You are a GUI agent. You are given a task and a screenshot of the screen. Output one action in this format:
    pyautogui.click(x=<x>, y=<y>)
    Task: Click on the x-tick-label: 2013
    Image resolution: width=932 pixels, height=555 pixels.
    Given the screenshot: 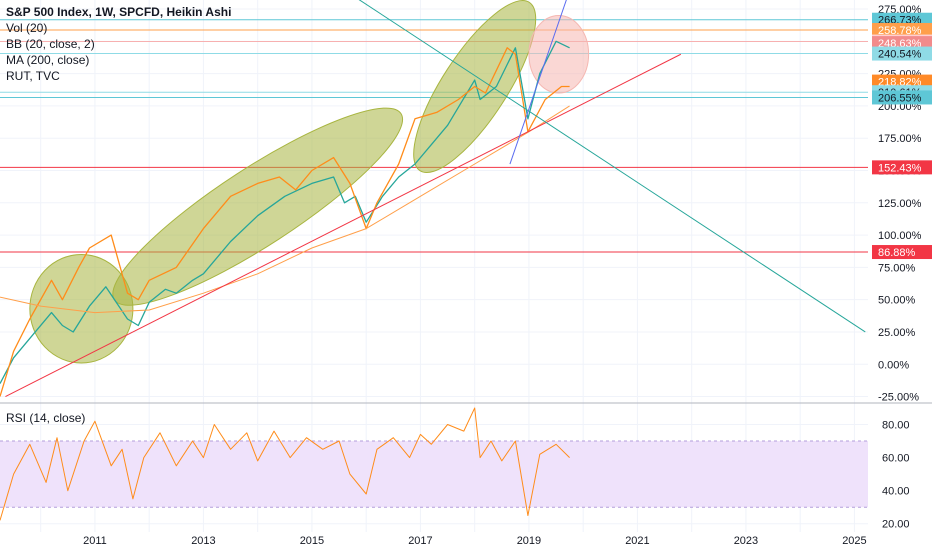 What is the action you would take?
    pyautogui.click(x=203, y=541)
    